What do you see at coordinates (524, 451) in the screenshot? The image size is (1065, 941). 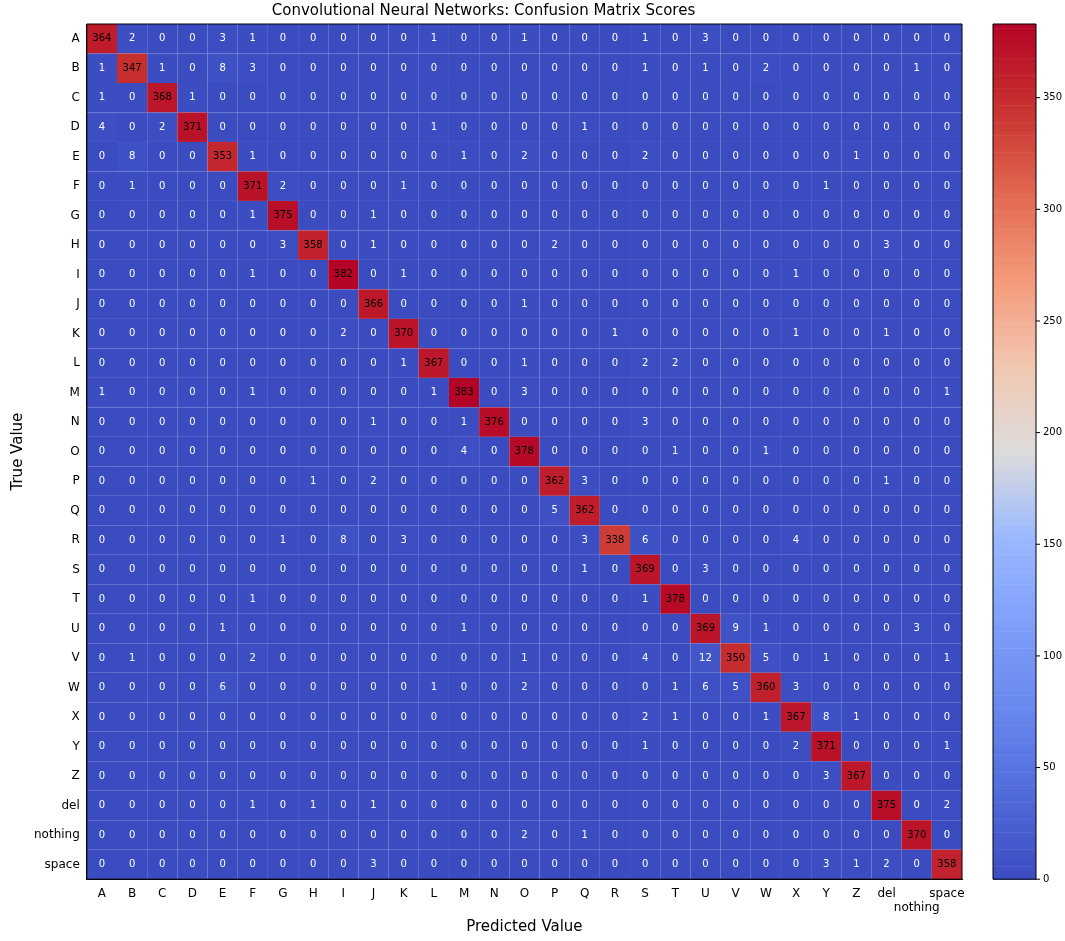 I see `data-label: 378` at bounding box center [524, 451].